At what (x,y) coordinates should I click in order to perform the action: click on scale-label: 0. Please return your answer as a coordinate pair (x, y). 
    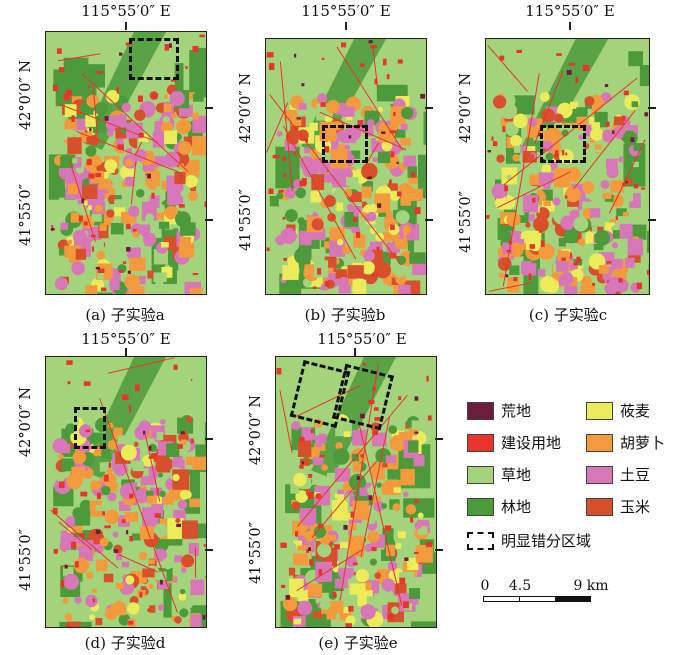
    Looking at the image, I should click on (485, 586).